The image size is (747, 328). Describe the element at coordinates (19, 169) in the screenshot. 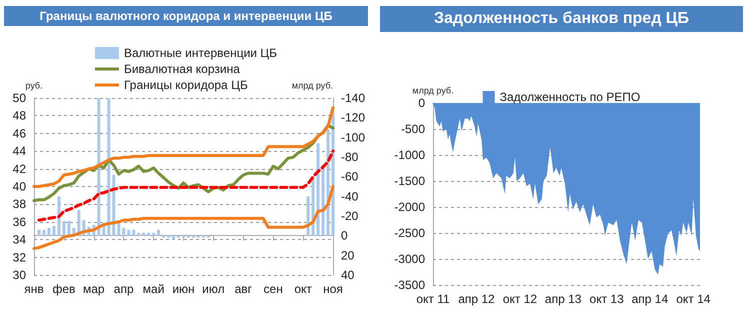

I see `y-tick-label: 42` at that location.